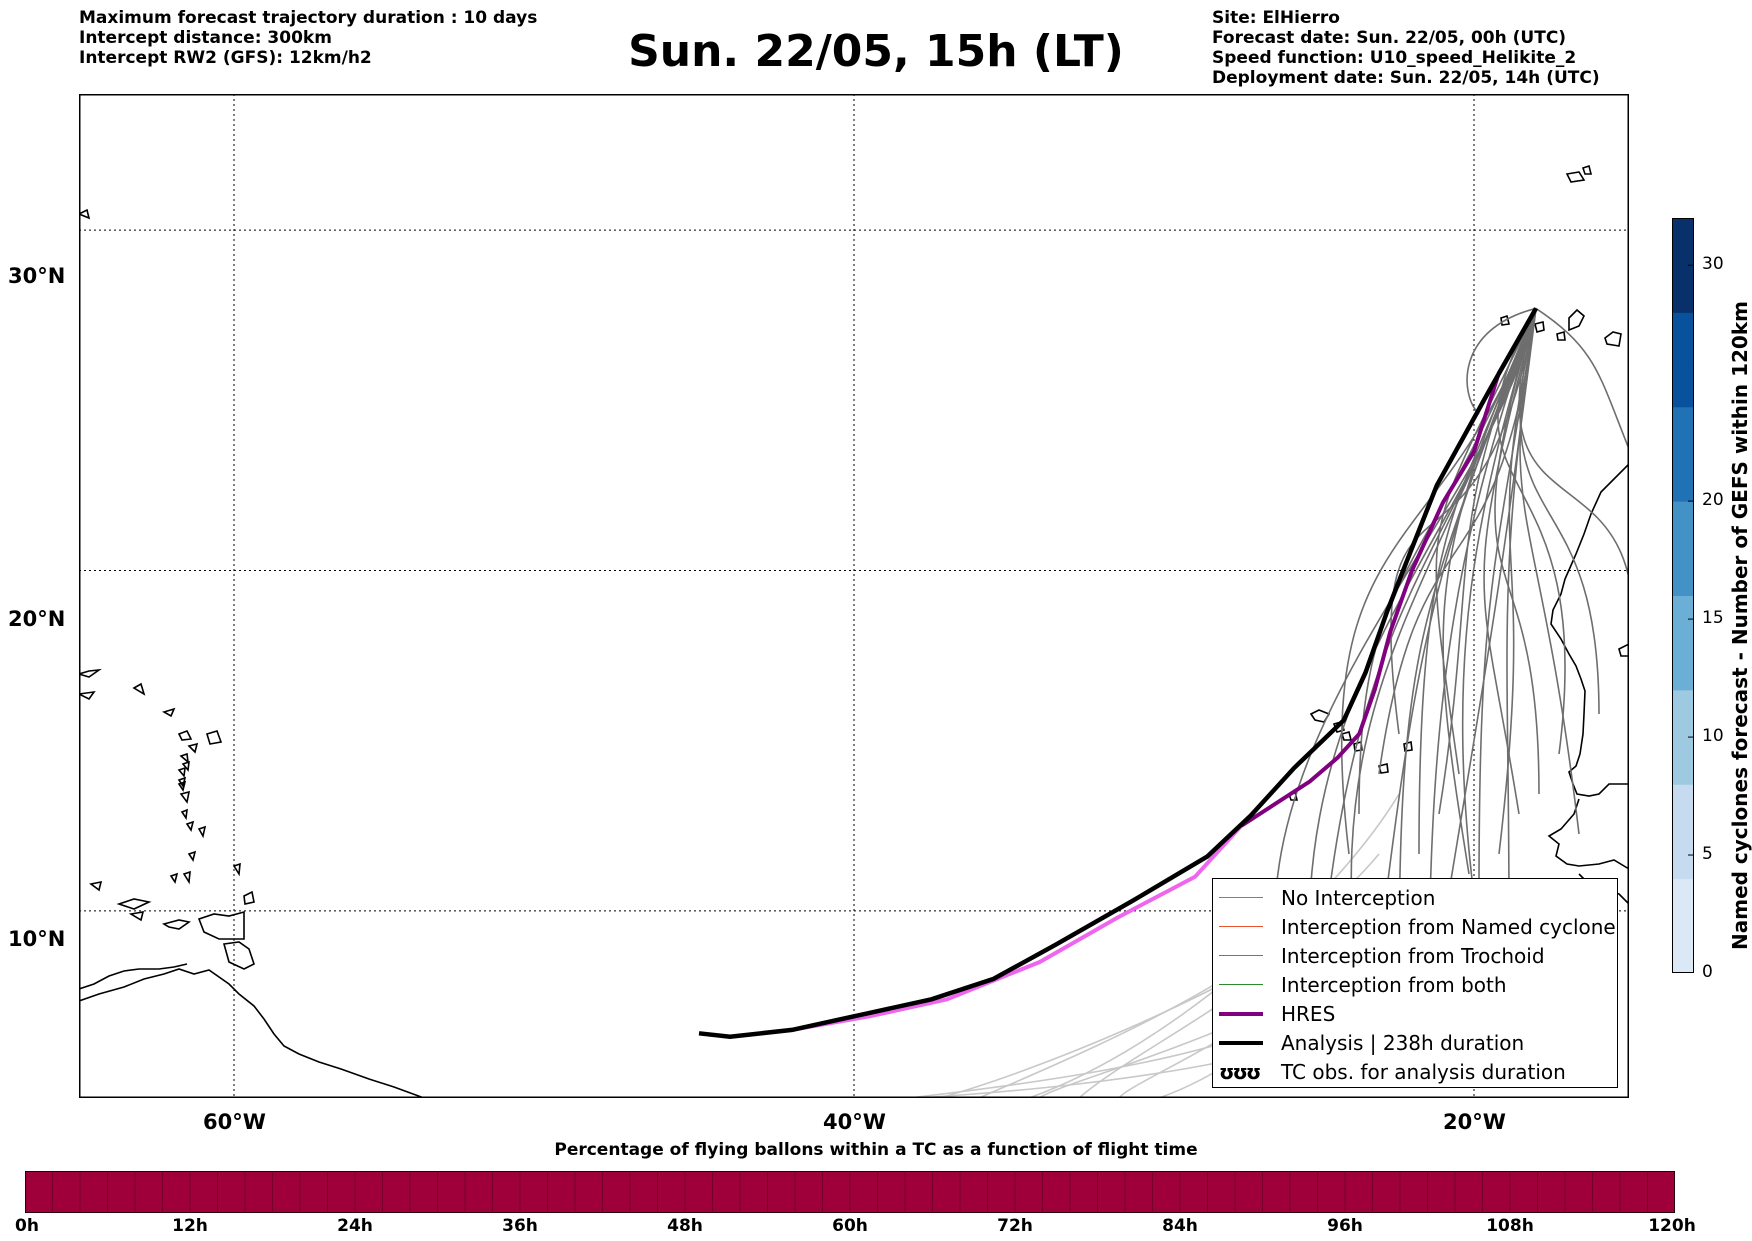 The width and height of the screenshot is (1752, 1241). I want to click on legend-item: ʊʊʊ TC obs. for analysis duration, so click(1415, 1071).